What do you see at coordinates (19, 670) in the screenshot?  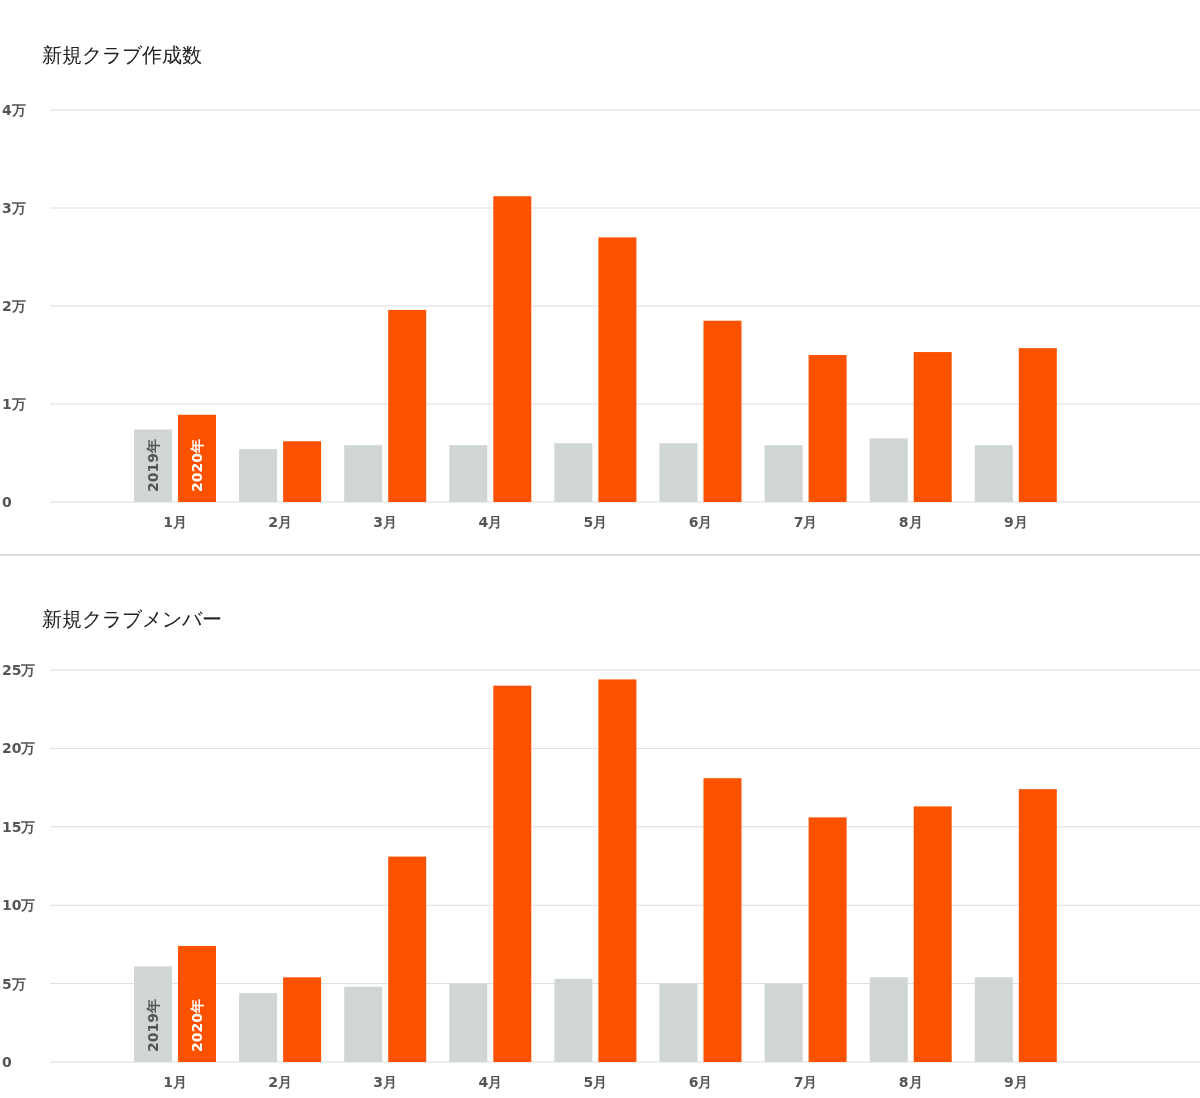 I see `y-tick-label: 25万` at bounding box center [19, 670].